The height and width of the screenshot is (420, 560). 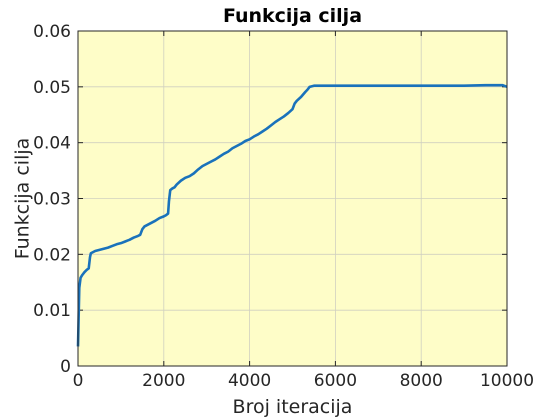 I want to click on x-tick-label: 6000, so click(x=335, y=381).